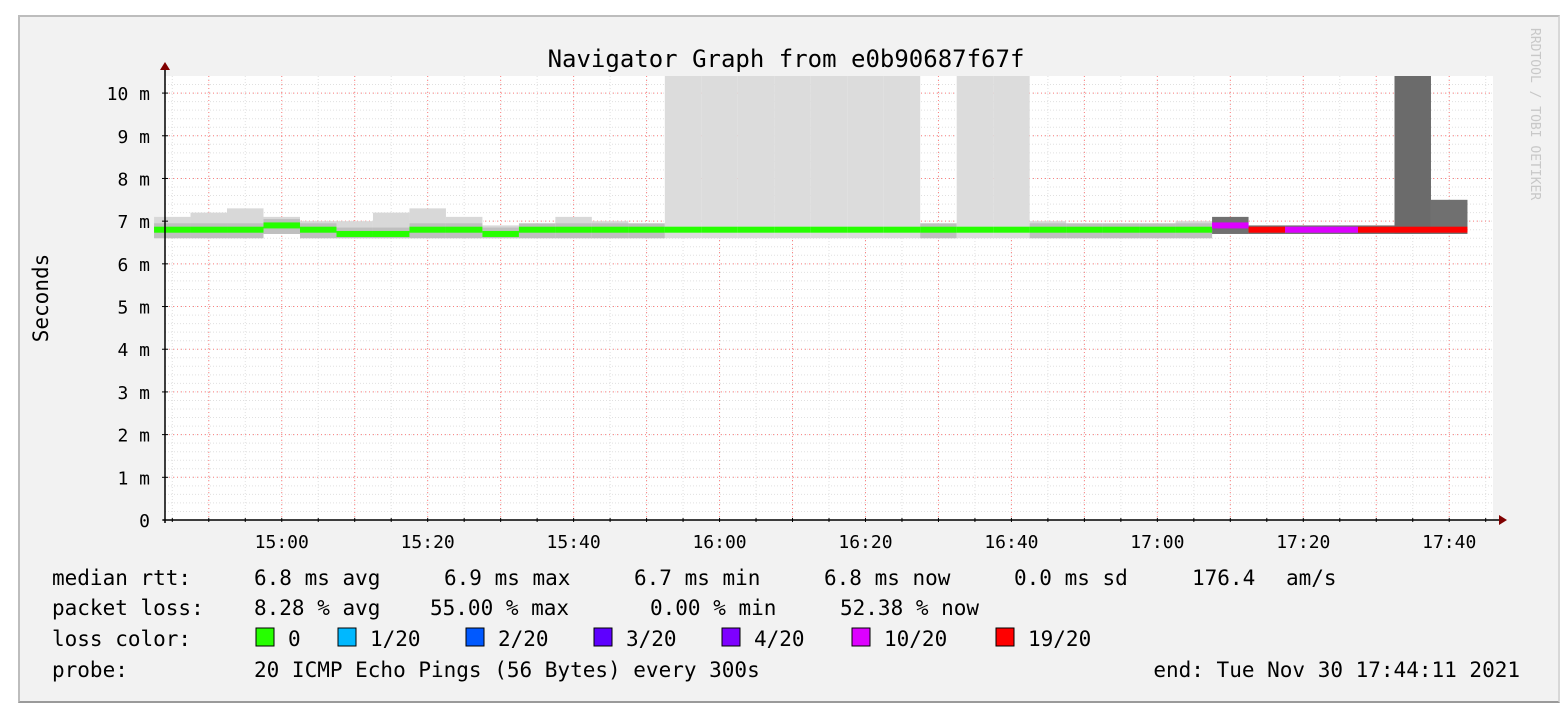 The height and width of the screenshot is (707, 1562). What do you see at coordinates (133, 436) in the screenshot?
I see `y-tick-label: 2 m` at bounding box center [133, 436].